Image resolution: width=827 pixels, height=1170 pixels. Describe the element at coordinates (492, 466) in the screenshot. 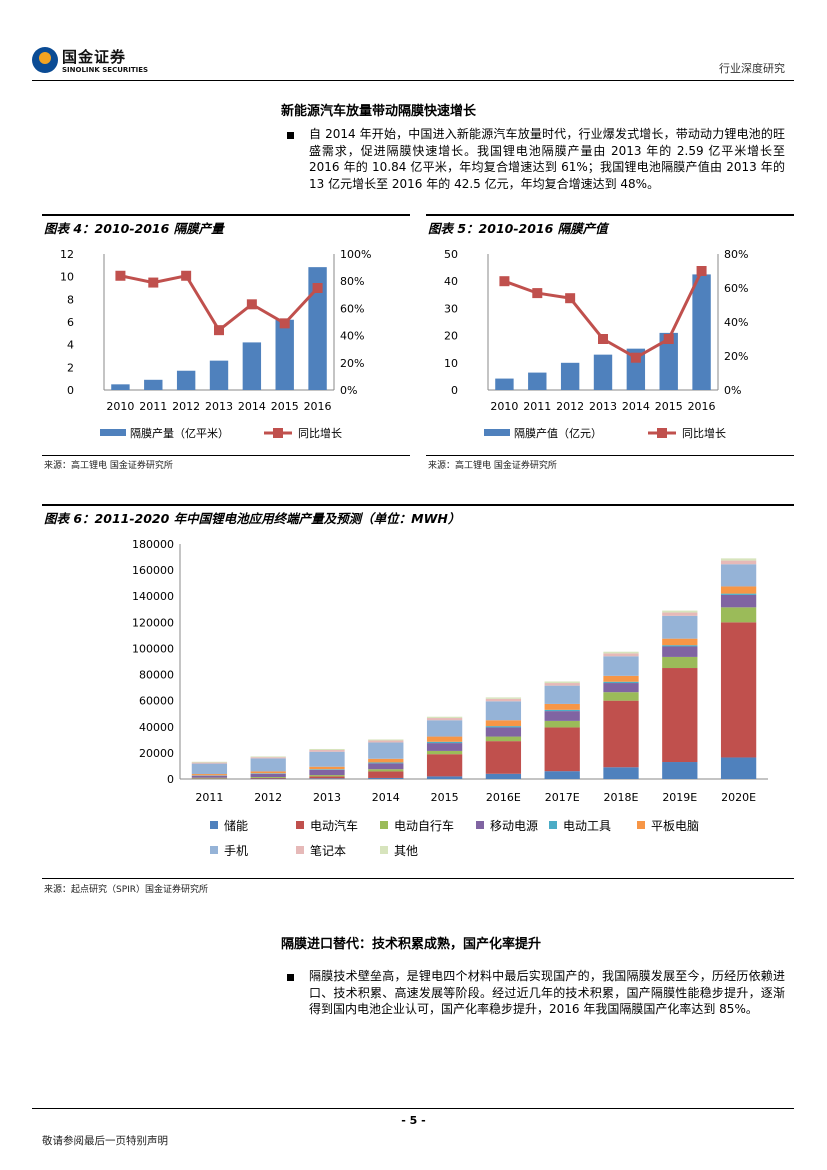

I see `fig5-source: 来源：高工锂电 国金证券研究所` at that location.